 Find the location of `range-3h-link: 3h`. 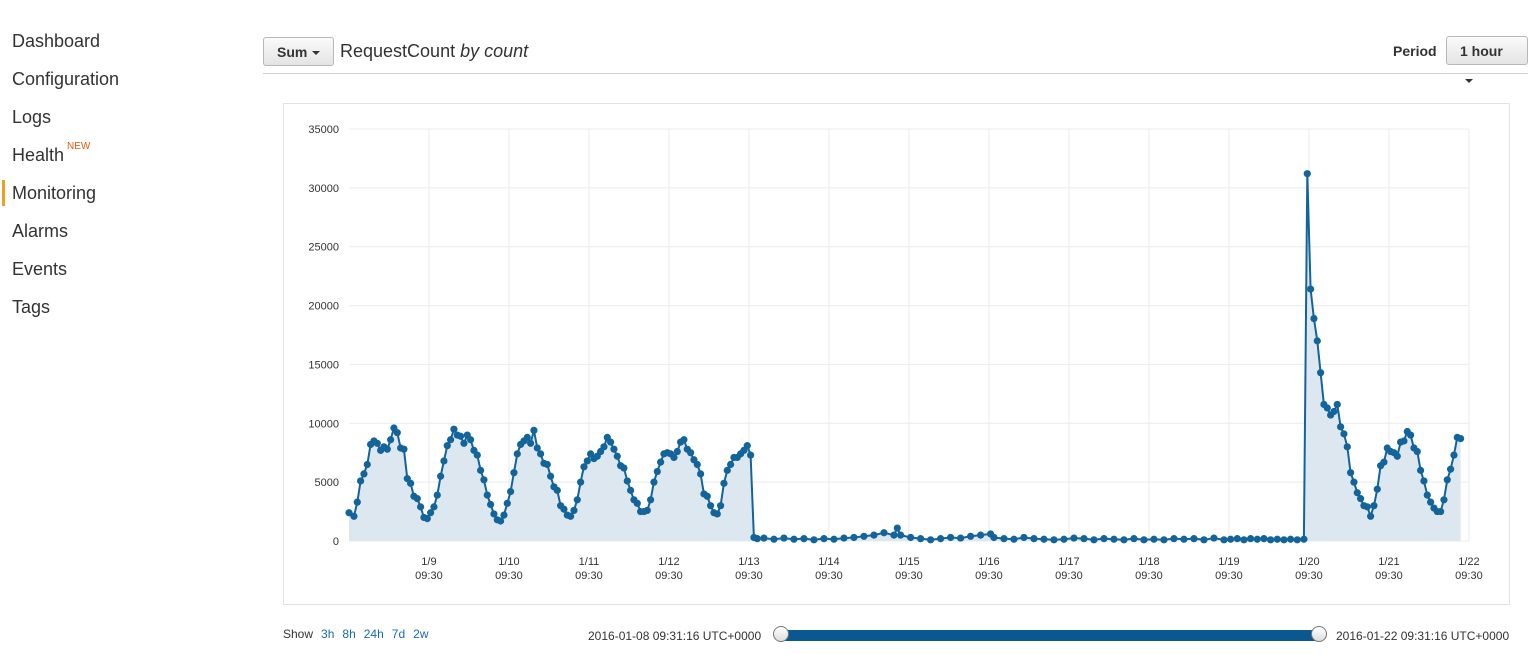

range-3h-link: 3h is located at coordinates (328, 634).